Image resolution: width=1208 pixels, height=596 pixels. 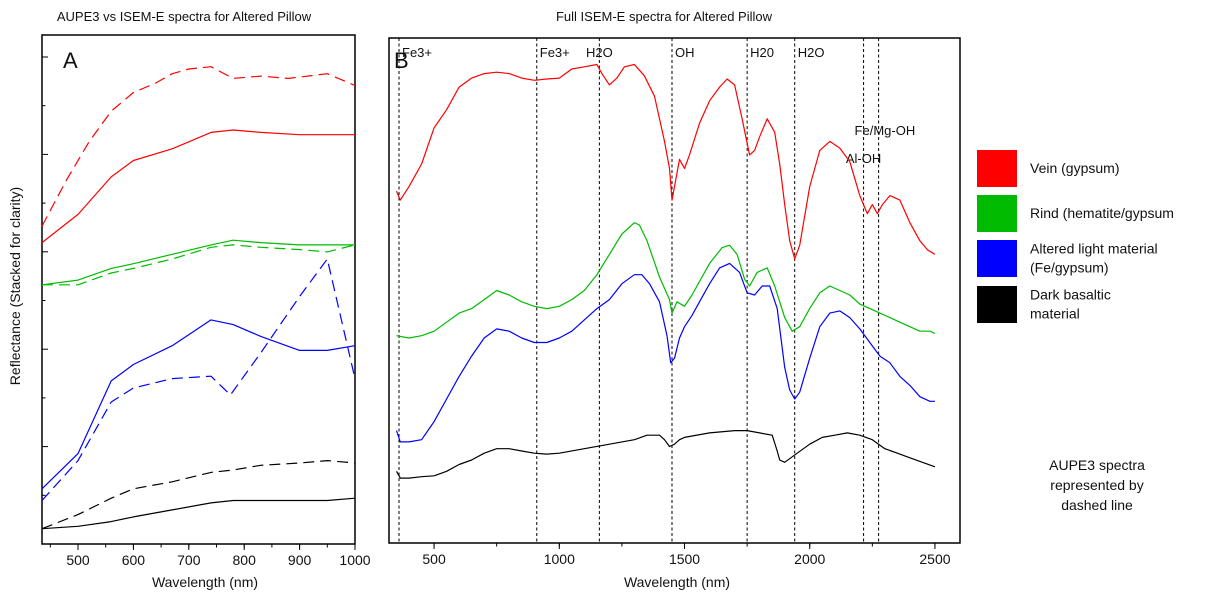 I want to click on b-x-tick-label: 500, so click(x=434, y=559).